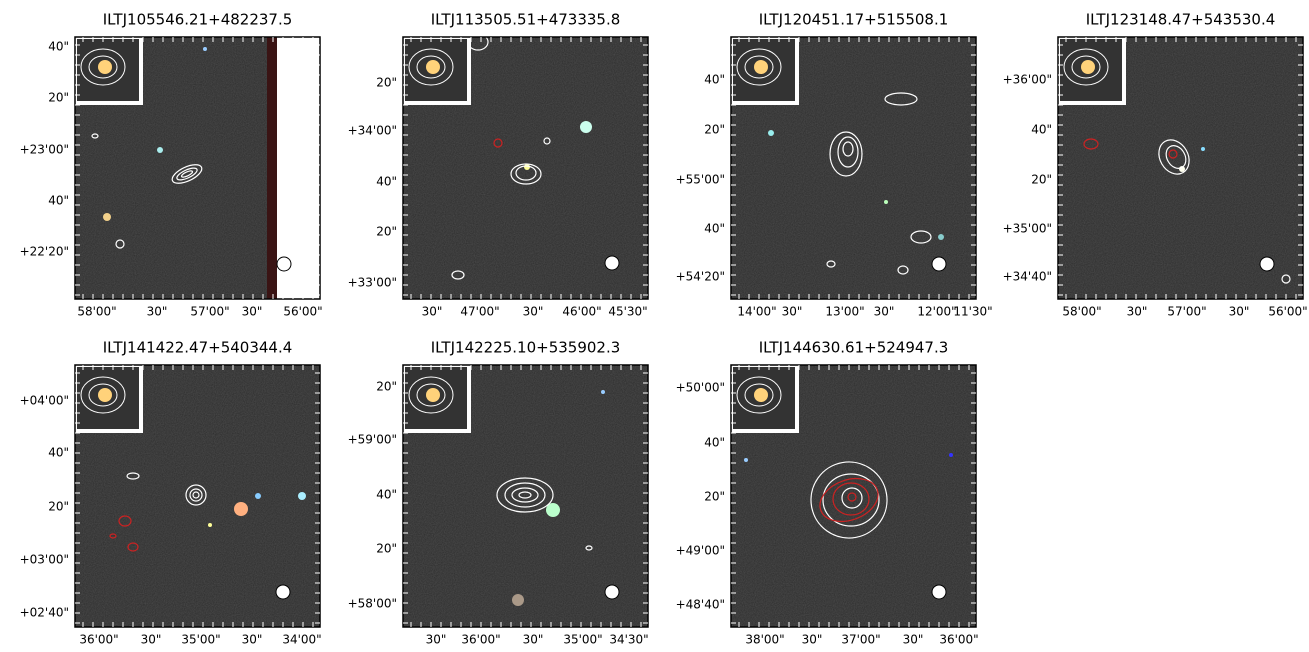 This screenshot has width=1309, height=652. What do you see at coordinates (1186, 312) in the screenshot?
I see `x-tick-label: 57'00"` at bounding box center [1186, 312].